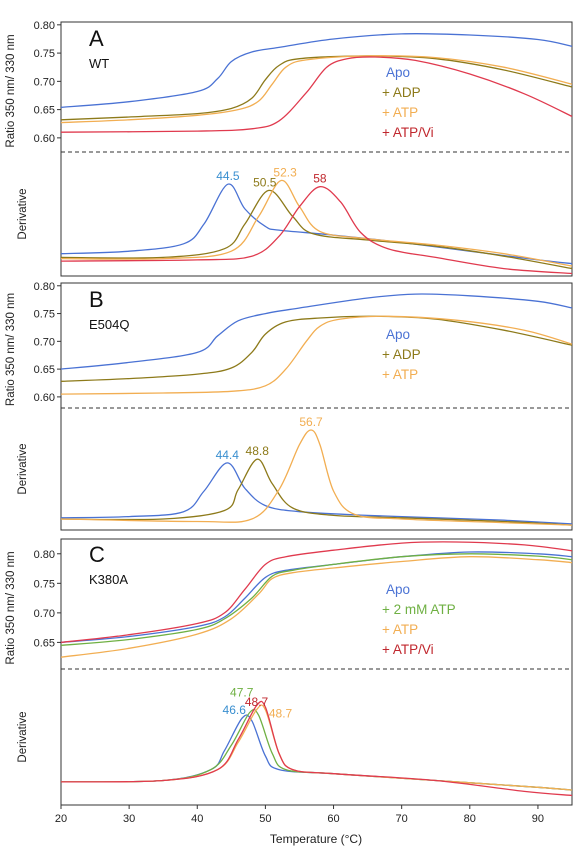  I want to click on x-tick-label: 60, so click(333, 819).